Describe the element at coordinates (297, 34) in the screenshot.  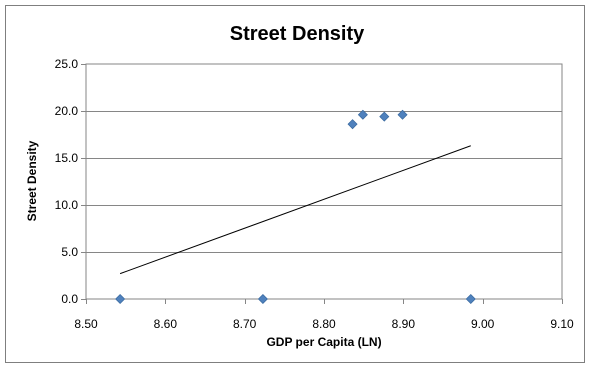
I see `chart-title: Street Density` at that location.